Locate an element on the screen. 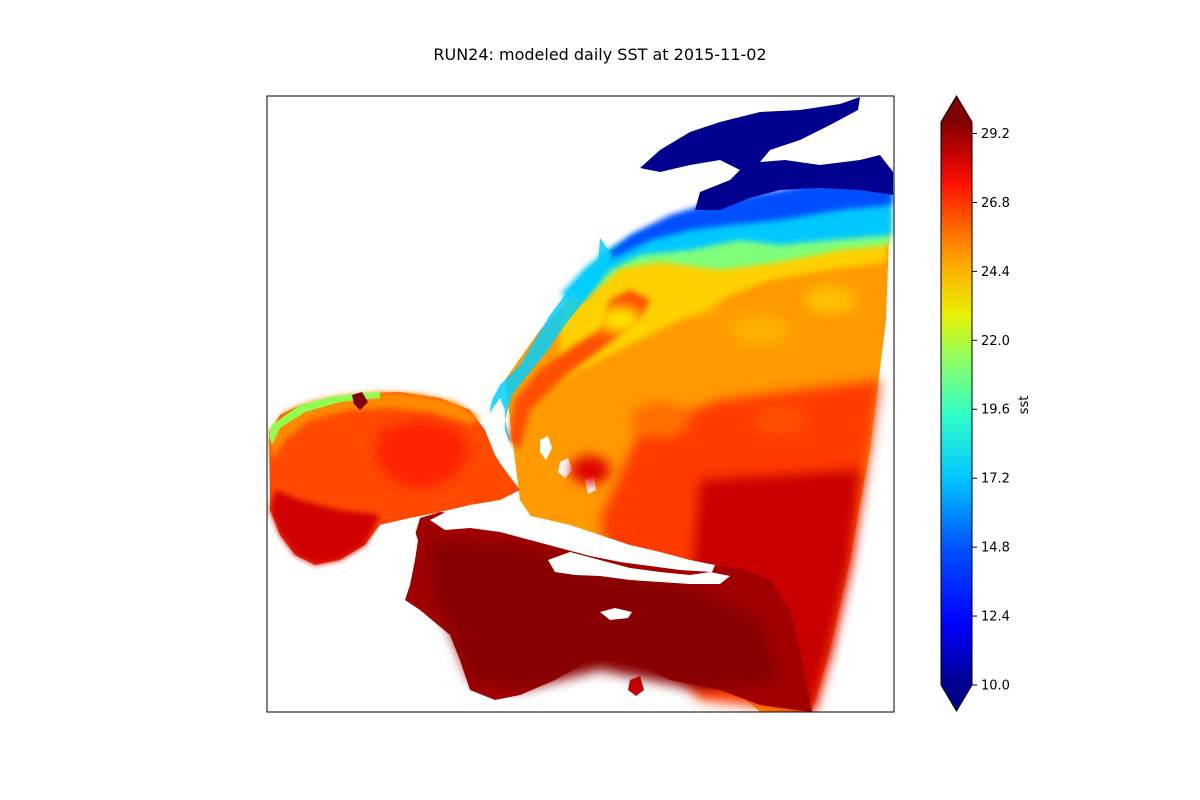 Image resolution: width=1200 pixels, height=800 pixels. colorbar-label: sst is located at coordinates (1024, 405).